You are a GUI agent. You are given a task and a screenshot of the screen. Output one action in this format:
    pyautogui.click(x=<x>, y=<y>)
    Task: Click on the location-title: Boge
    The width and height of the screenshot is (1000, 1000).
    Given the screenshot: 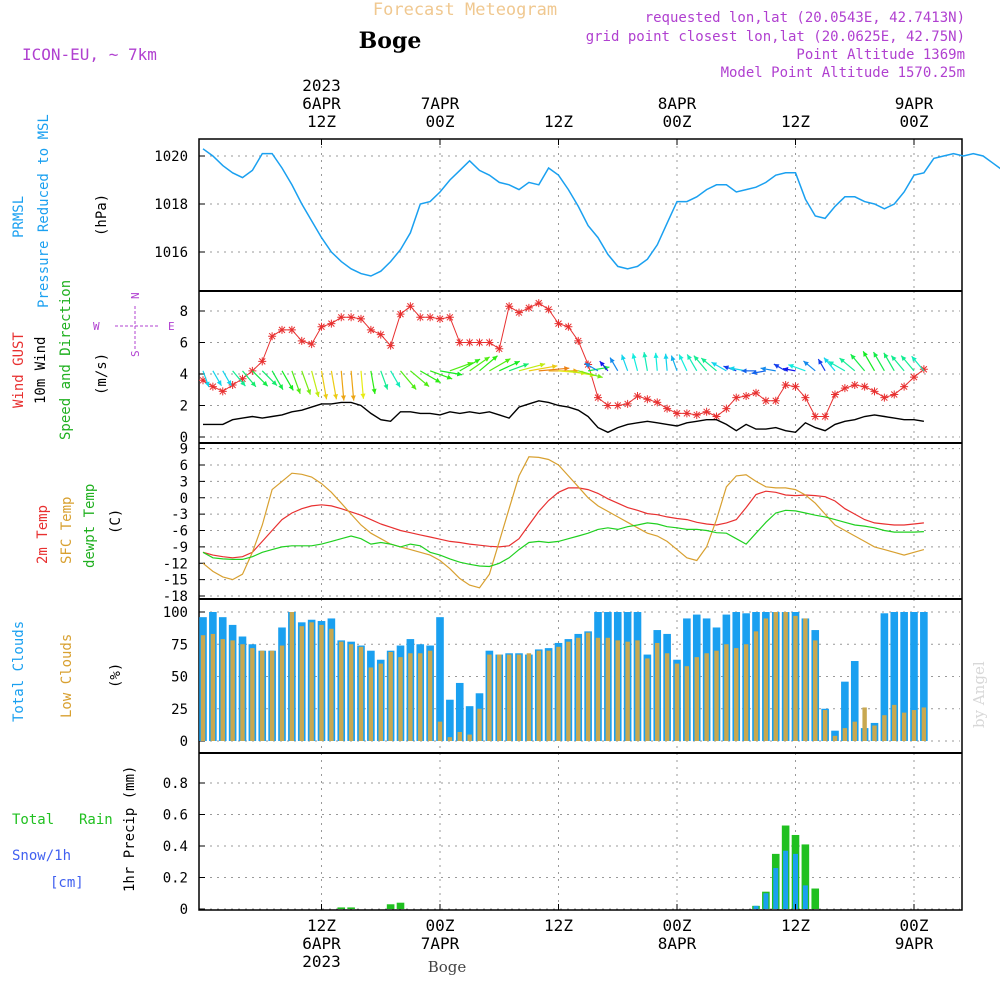 What is the action you would take?
    pyautogui.click(x=390, y=41)
    